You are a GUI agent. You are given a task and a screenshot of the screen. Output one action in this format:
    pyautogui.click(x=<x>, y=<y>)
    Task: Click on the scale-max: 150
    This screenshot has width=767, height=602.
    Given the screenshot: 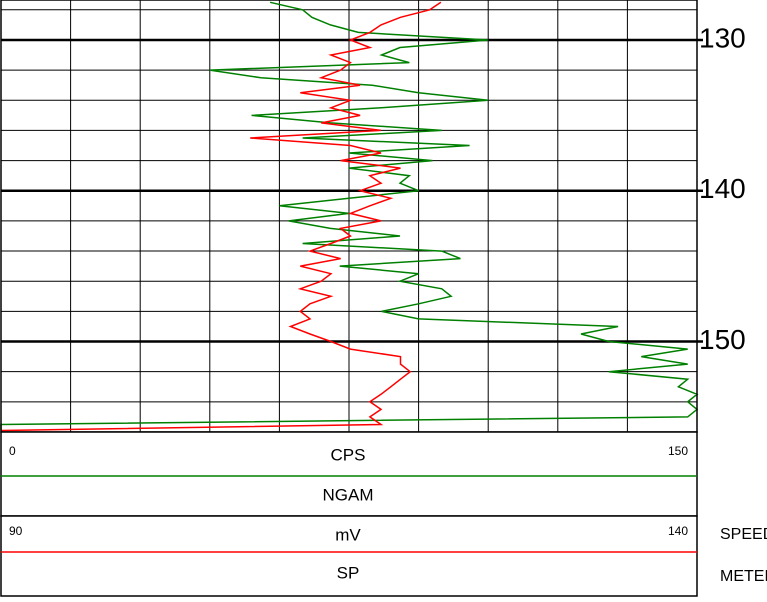 What is the action you would take?
    pyautogui.click(x=678, y=451)
    